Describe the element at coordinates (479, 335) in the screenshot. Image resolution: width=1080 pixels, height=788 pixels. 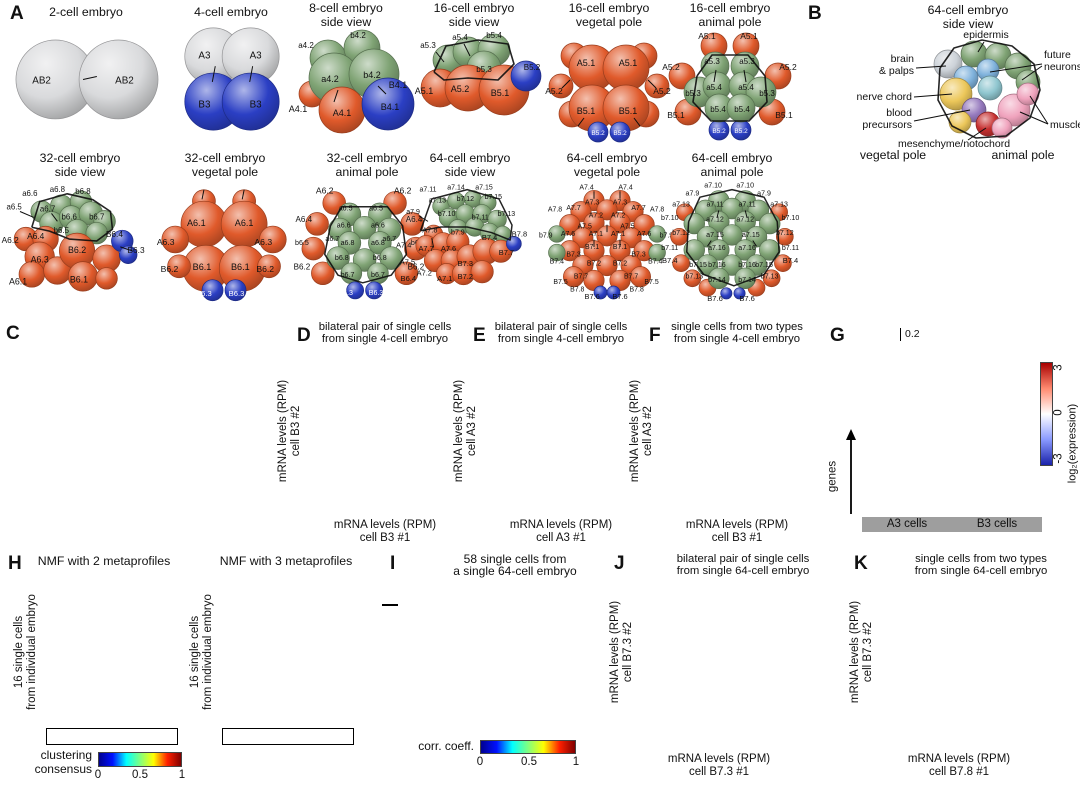
I see `panel-letter-e: E` at that location.